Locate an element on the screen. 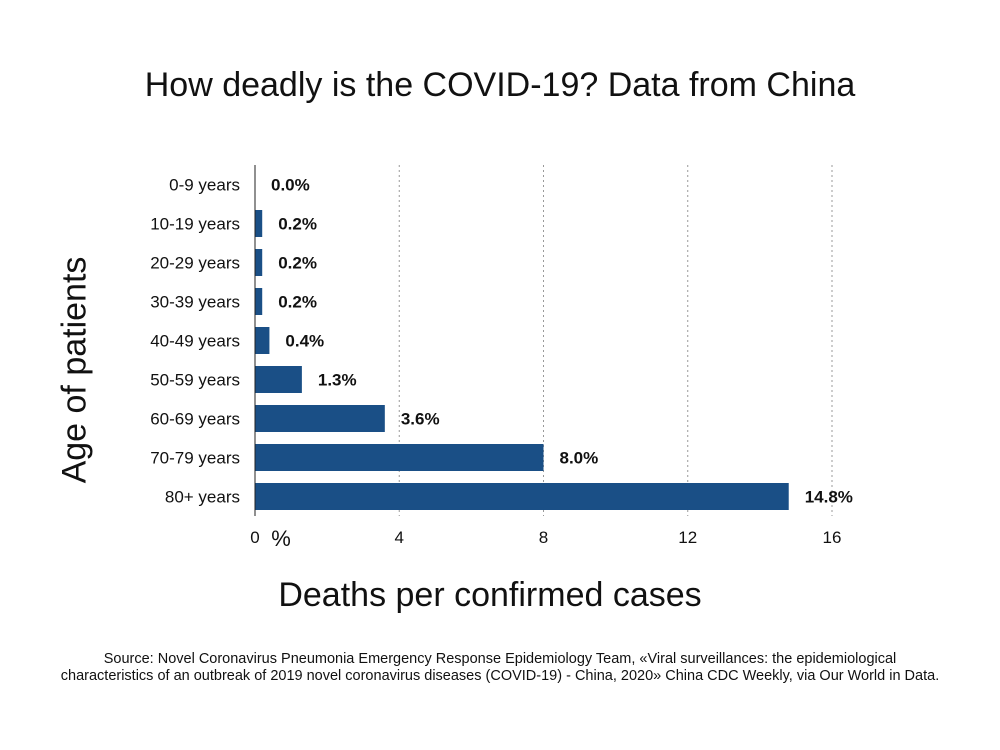  bar-50-59-years is located at coordinates (278, 379).